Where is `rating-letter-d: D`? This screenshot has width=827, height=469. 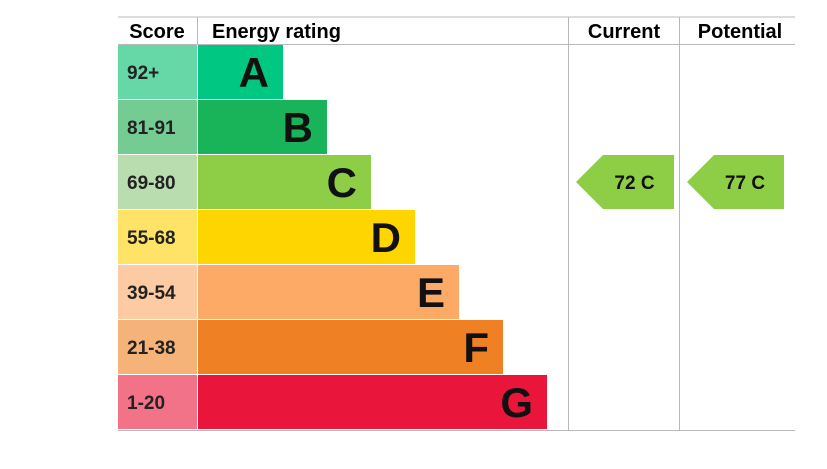
rating-letter-d: D is located at coordinates (386, 237).